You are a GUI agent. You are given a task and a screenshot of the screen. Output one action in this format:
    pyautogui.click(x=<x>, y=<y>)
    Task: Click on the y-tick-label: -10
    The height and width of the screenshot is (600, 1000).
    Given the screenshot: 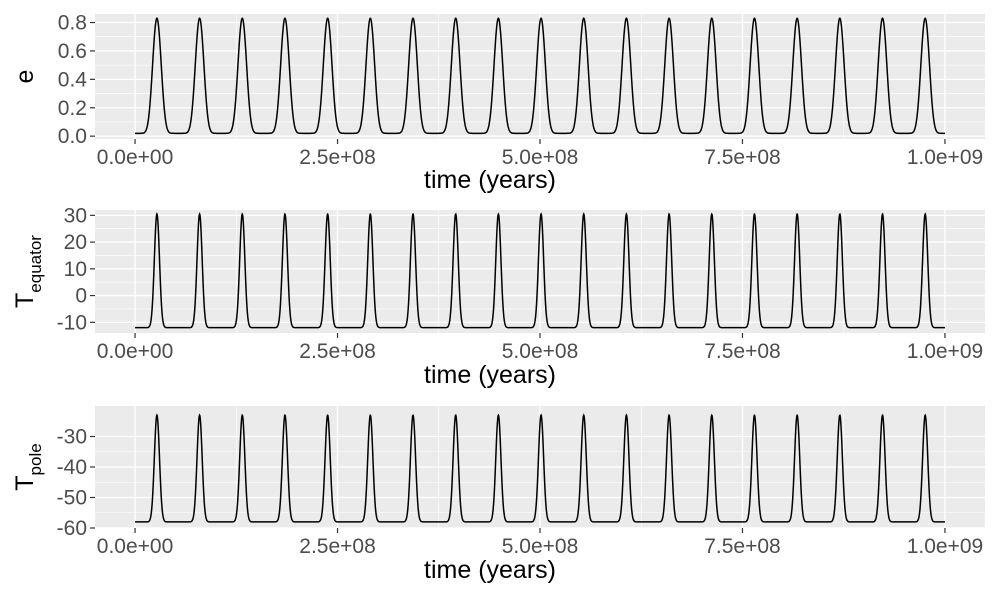 What is the action you would take?
    pyautogui.click(x=72, y=322)
    